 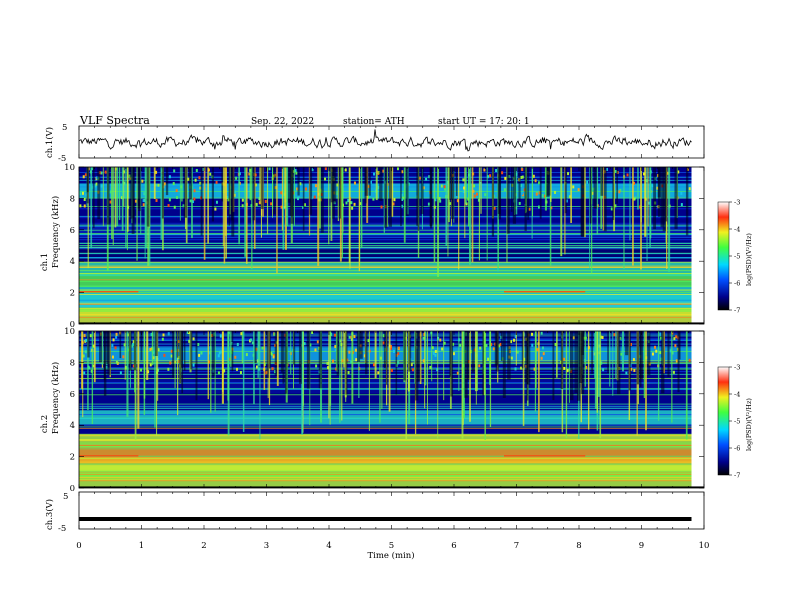 I want to click on date-label: Sep. 22, 2022, so click(x=282, y=122).